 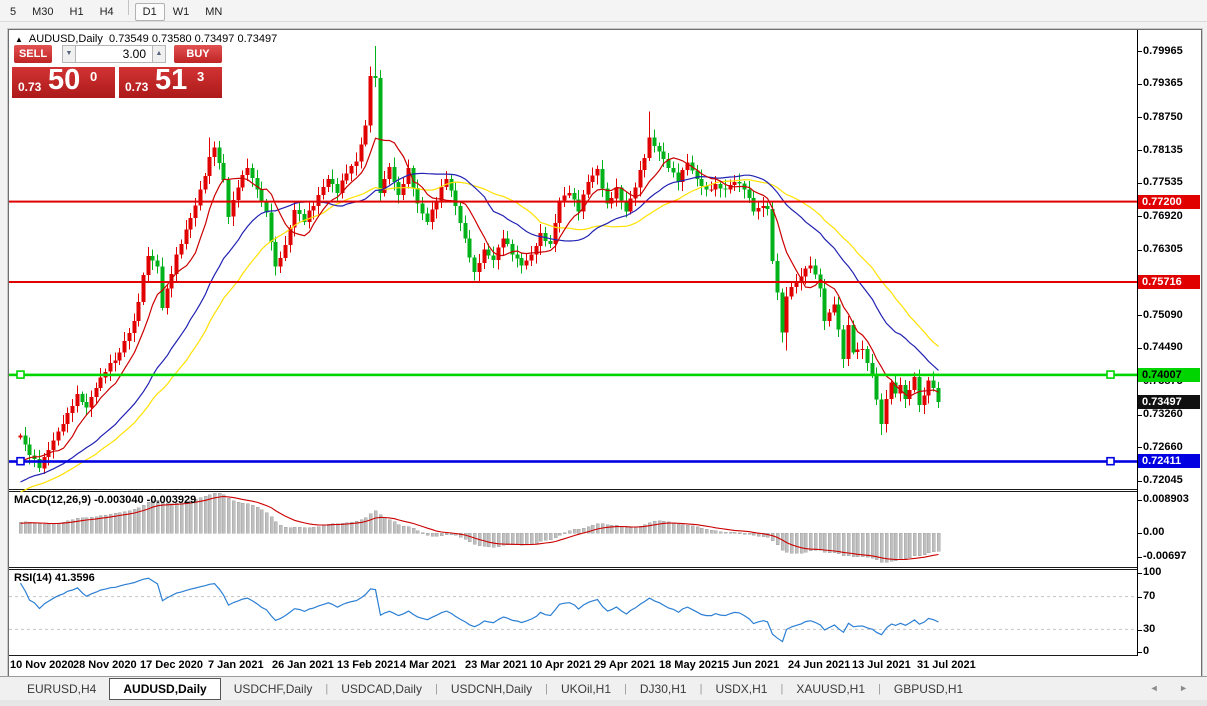 I want to click on toolbar-separator, so click(x=128, y=7).